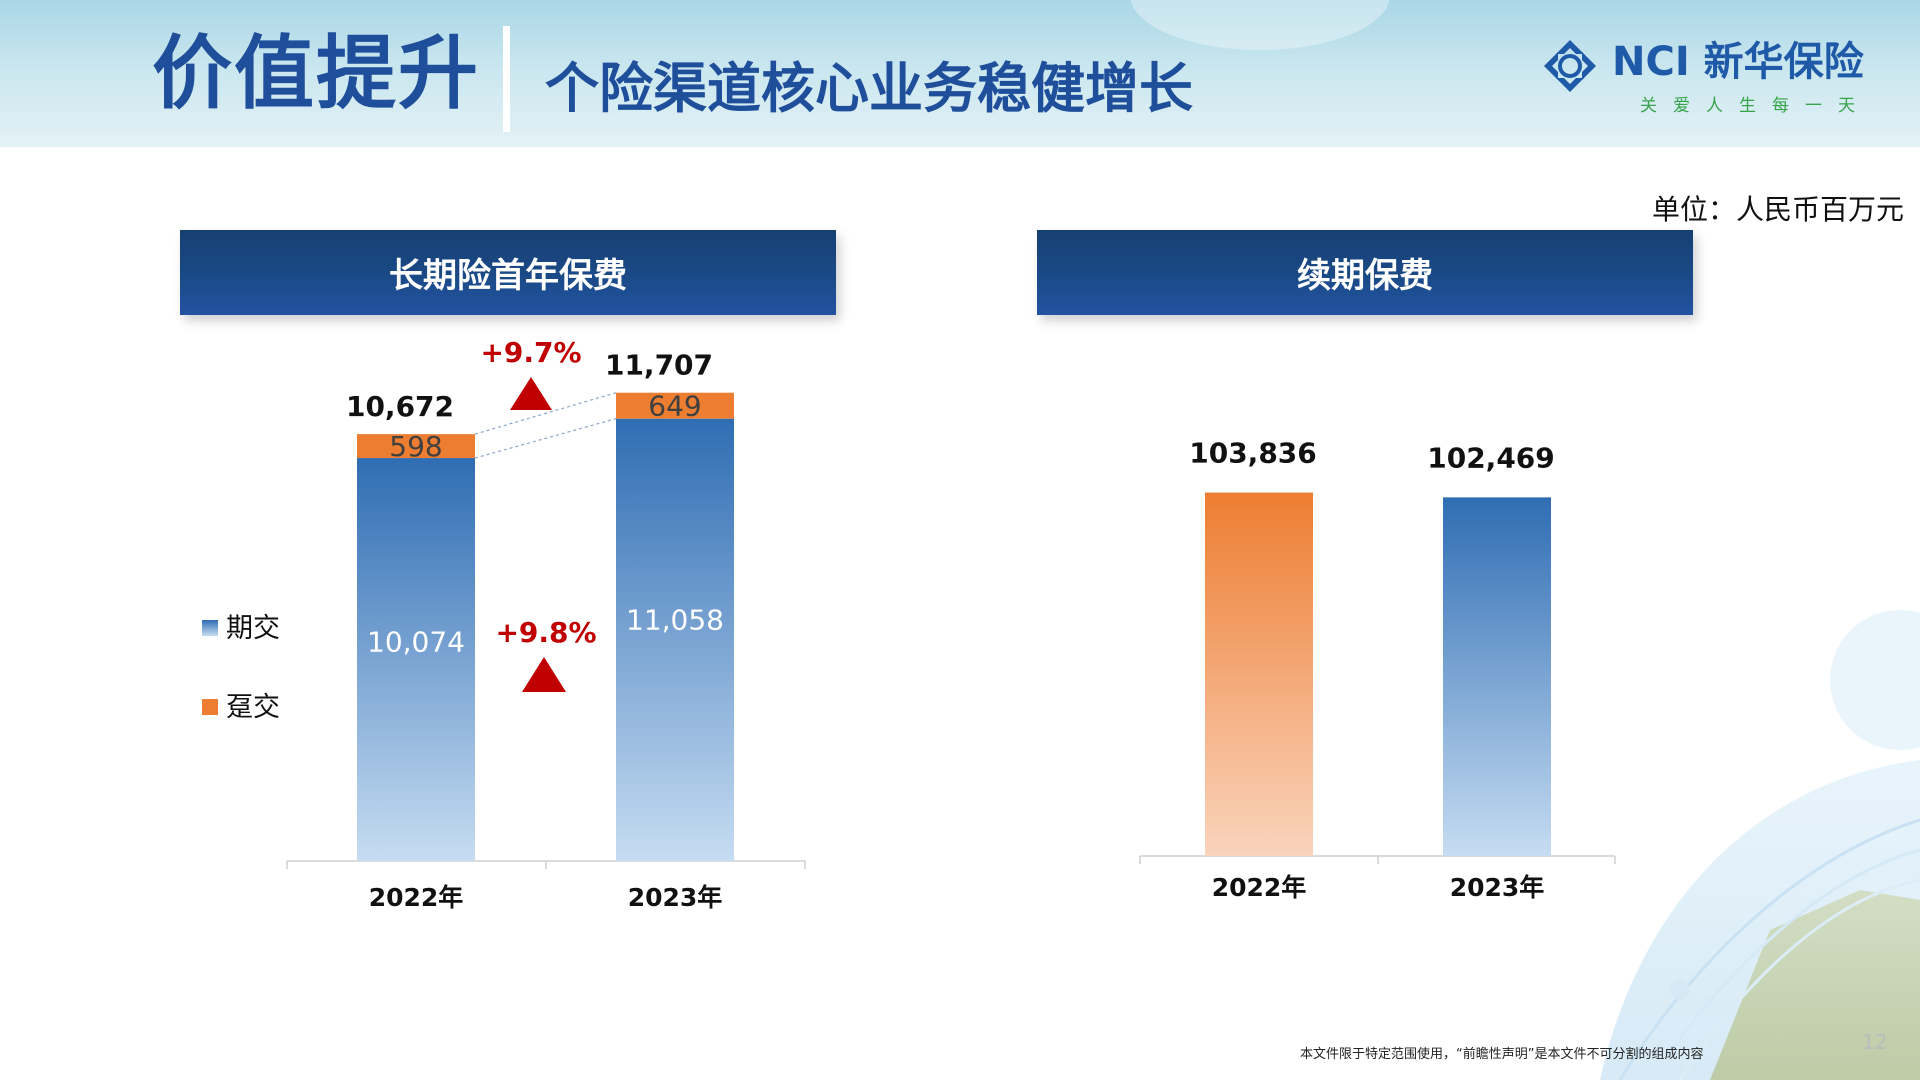 The image size is (1920, 1080). Describe the element at coordinates (544, 674) in the screenshot. I see `growth-regular-up-arrow-icon` at that location.